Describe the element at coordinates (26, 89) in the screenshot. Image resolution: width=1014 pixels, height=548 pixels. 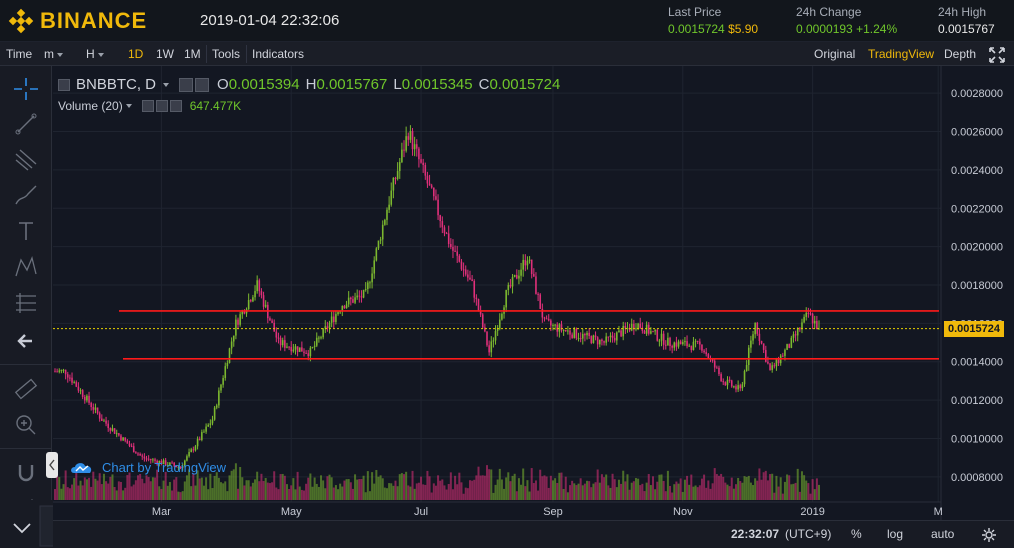
I see `crosshair-tool` at that location.